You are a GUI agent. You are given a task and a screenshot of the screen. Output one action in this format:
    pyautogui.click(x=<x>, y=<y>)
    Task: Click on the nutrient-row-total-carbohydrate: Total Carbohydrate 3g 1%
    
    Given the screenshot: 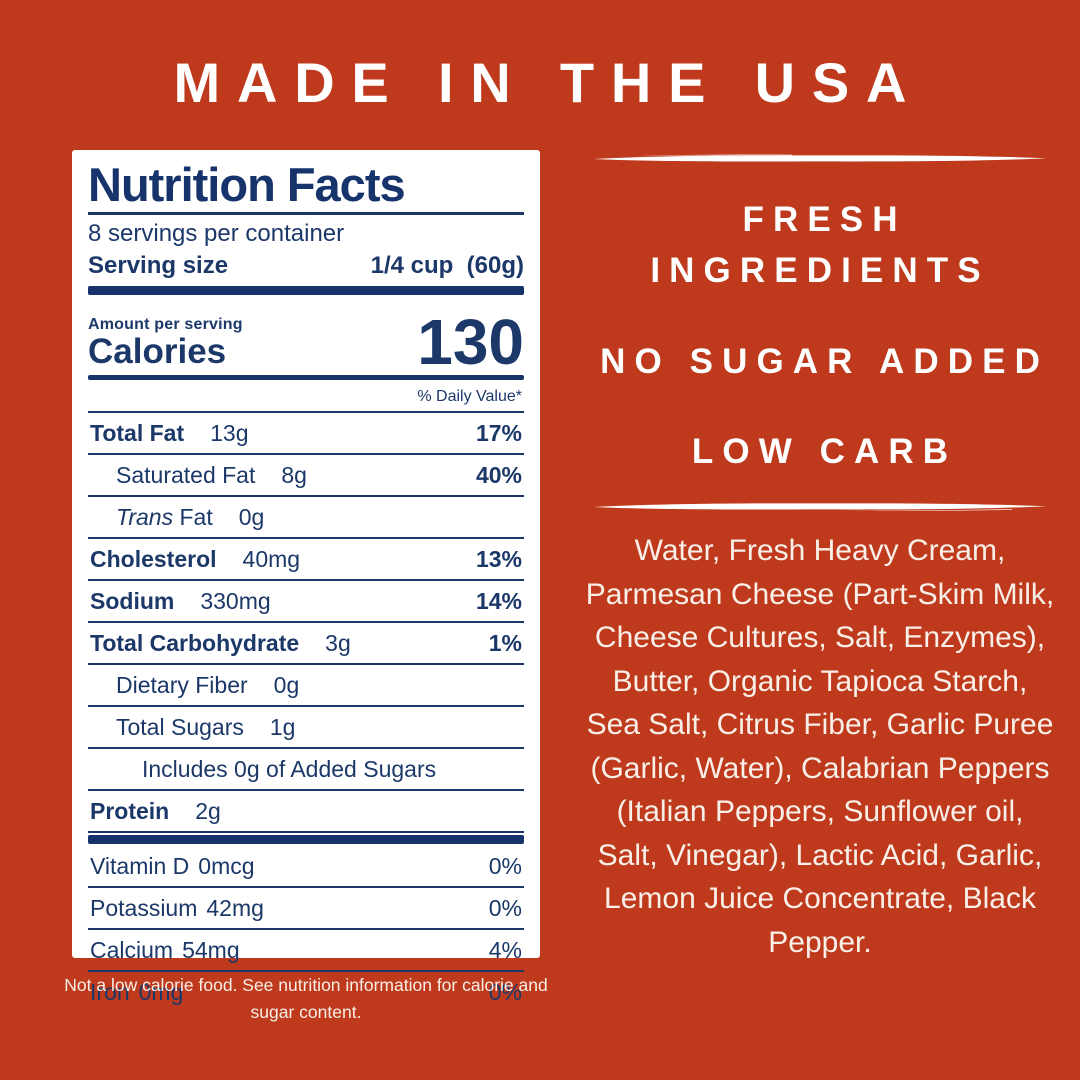 What is the action you would take?
    pyautogui.click(x=306, y=644)
    